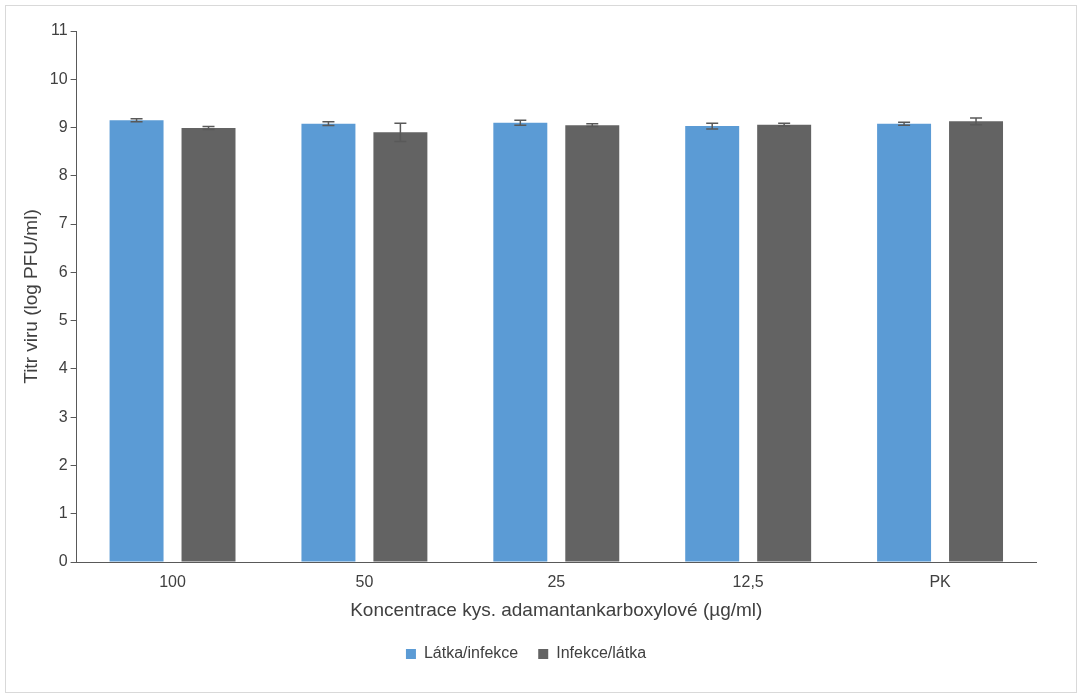  What do you see at coordinates (556, 609) in the screenshot?
I see `x-axis-title: Koncentrace kys. adamantankarboxylové (µg/ml)` at bounding box center [556, 609].